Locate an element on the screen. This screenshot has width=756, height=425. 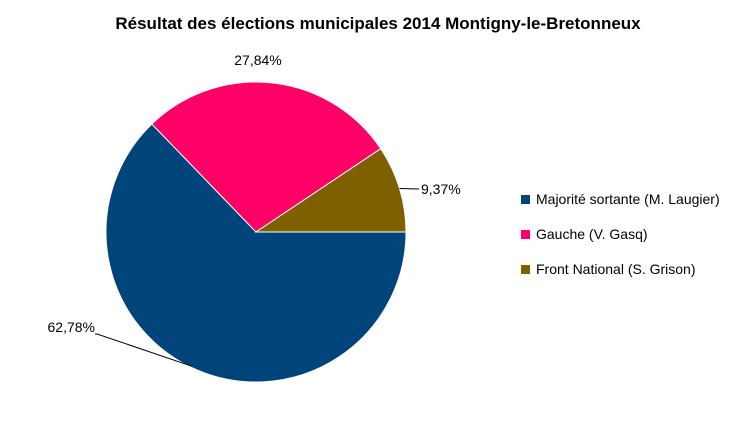
legend-item-majorite: Majorité sortante (M. Laugier) is located at coordinates (620, 199).